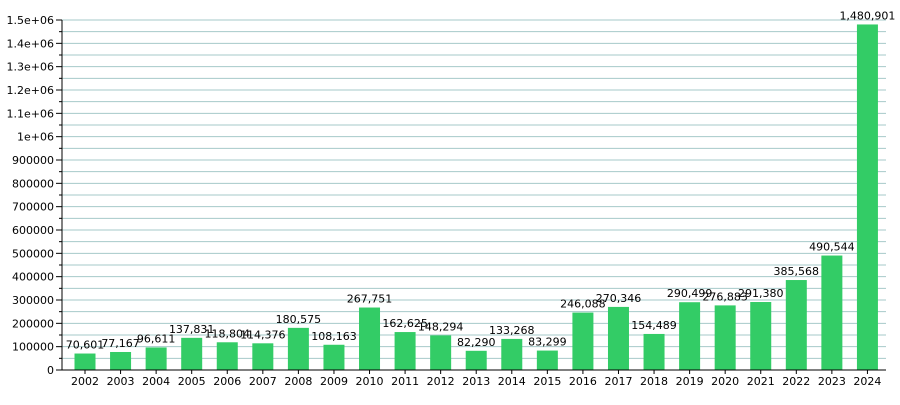  I want to click on x-tick-label: 2020, so click(725, 381).